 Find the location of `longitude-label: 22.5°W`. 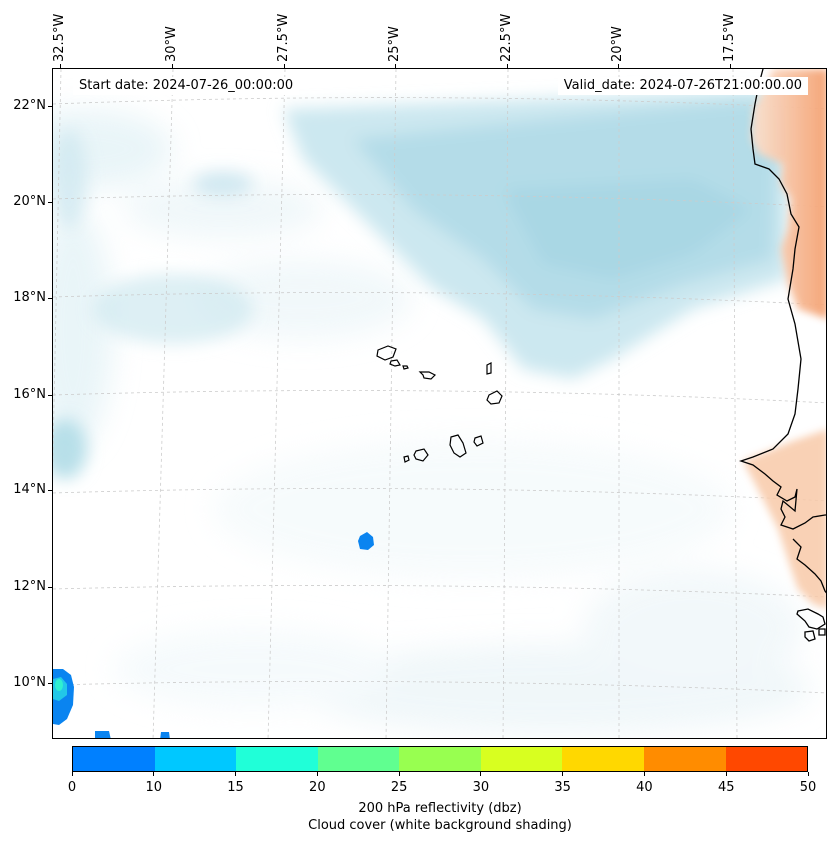

longitude-label: 22.5°W is located at coordinates (506, 37).